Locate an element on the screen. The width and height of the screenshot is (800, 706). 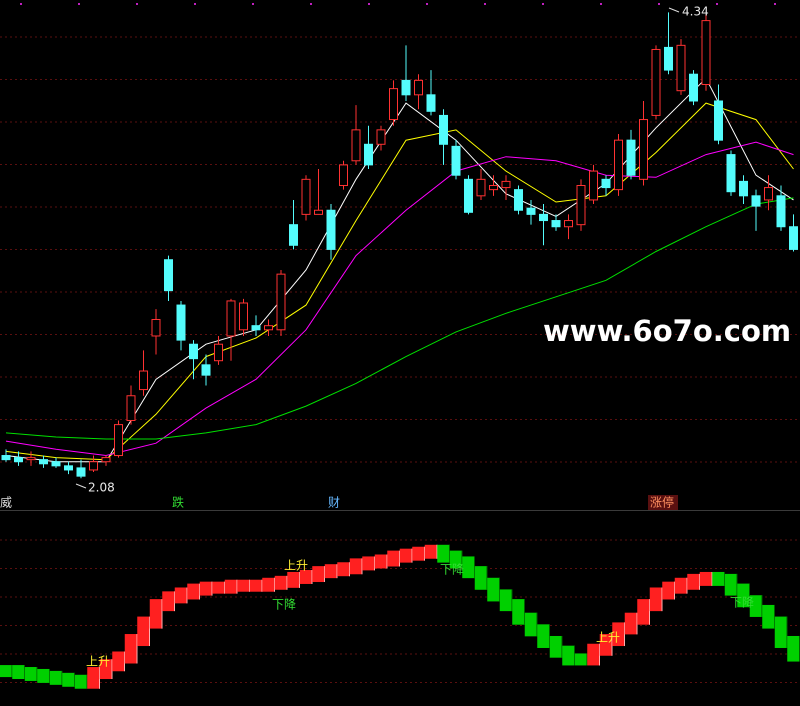
high-label: 4.34 is located at coordinates (695, 12).